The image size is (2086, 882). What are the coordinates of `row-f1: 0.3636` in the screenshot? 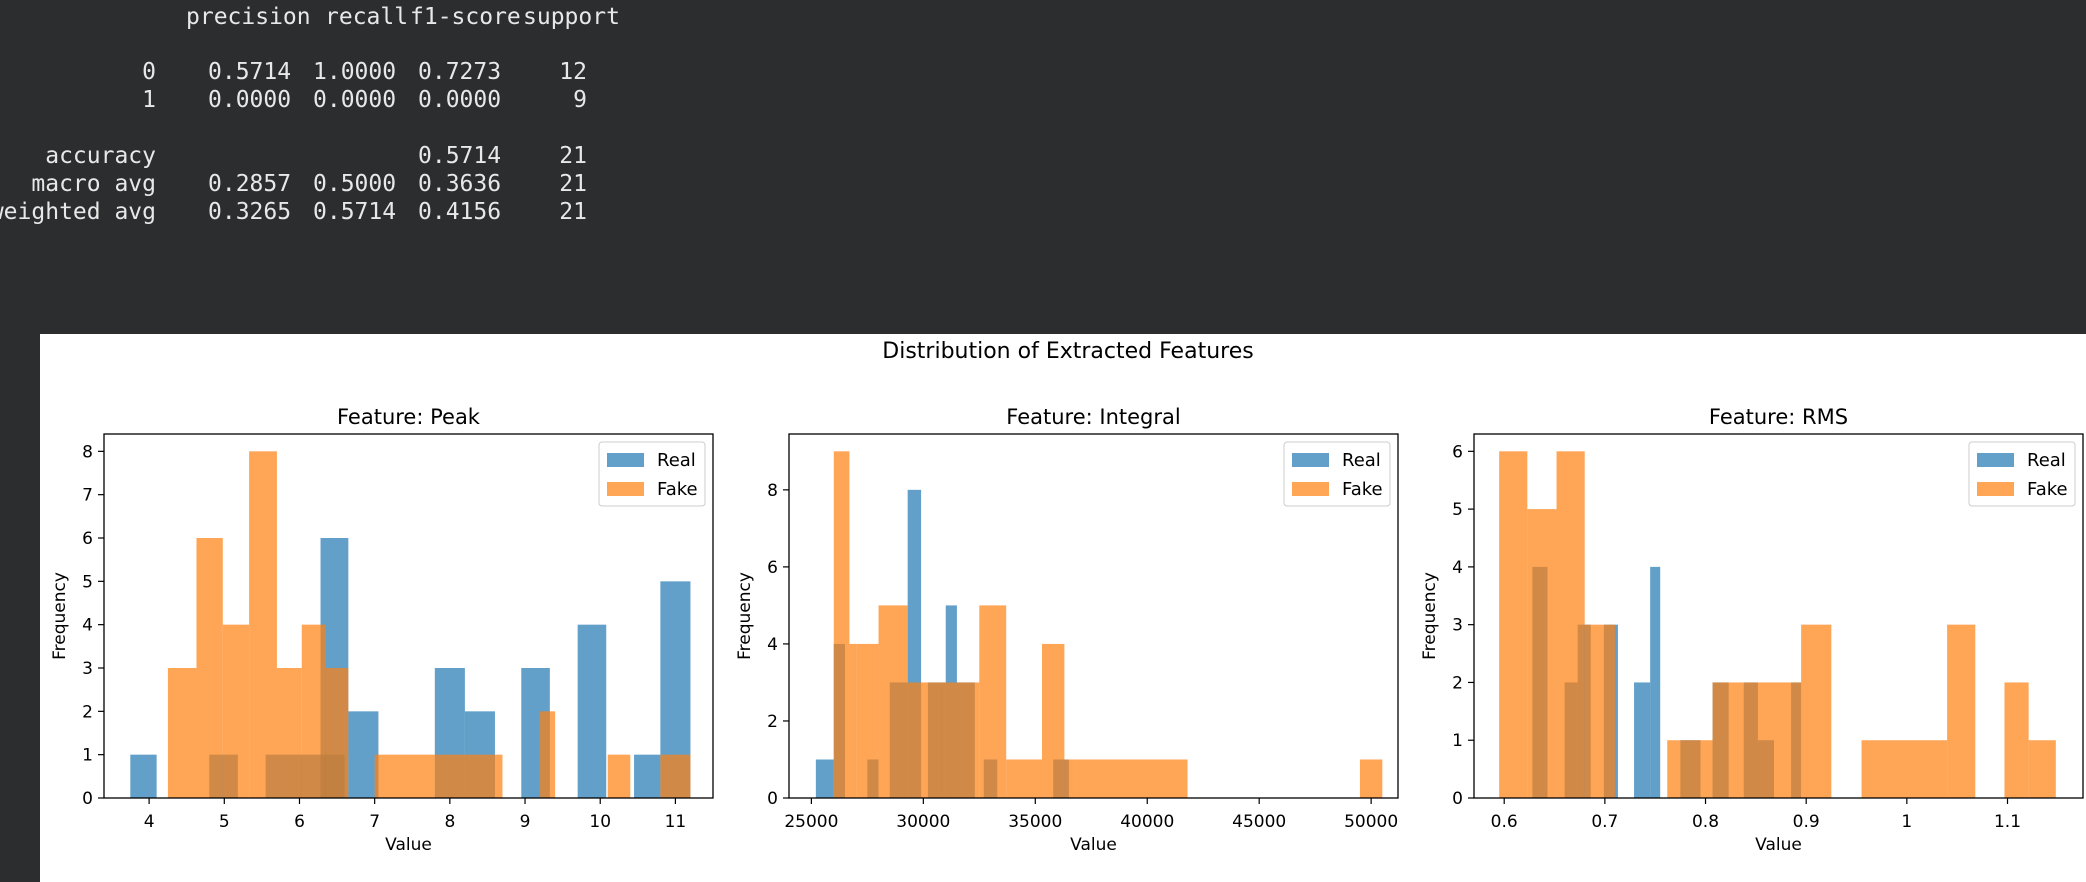 It's located at (460, 184).